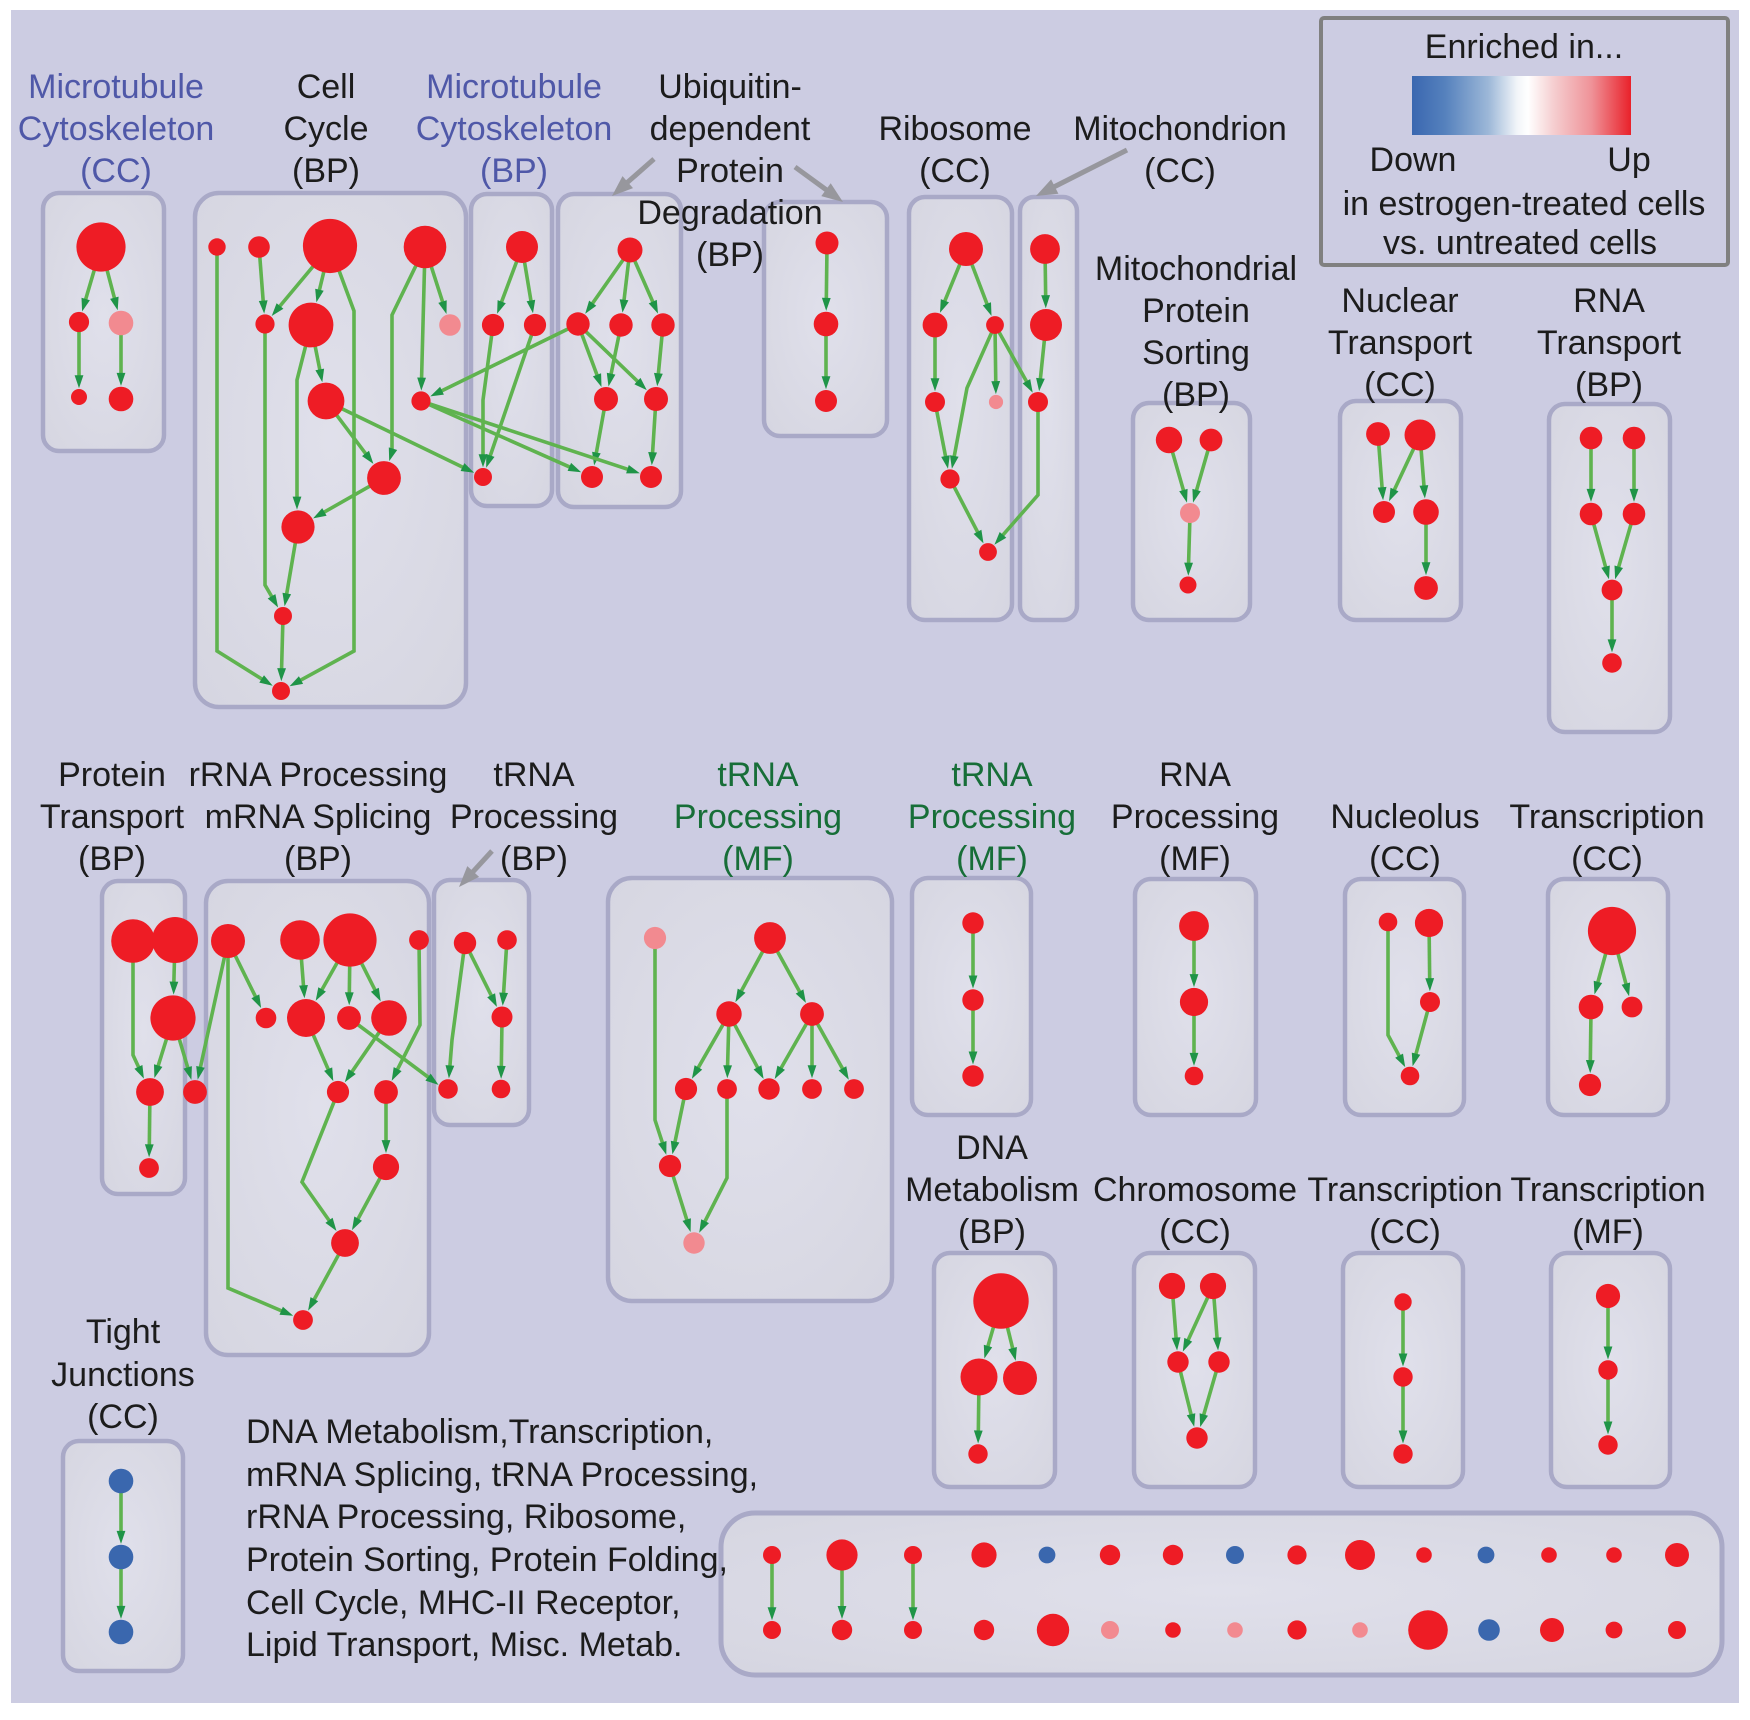  Describe the element at coordinates (954, 129) in the screenshot. I see `svg-text: Ribosome` at that location.